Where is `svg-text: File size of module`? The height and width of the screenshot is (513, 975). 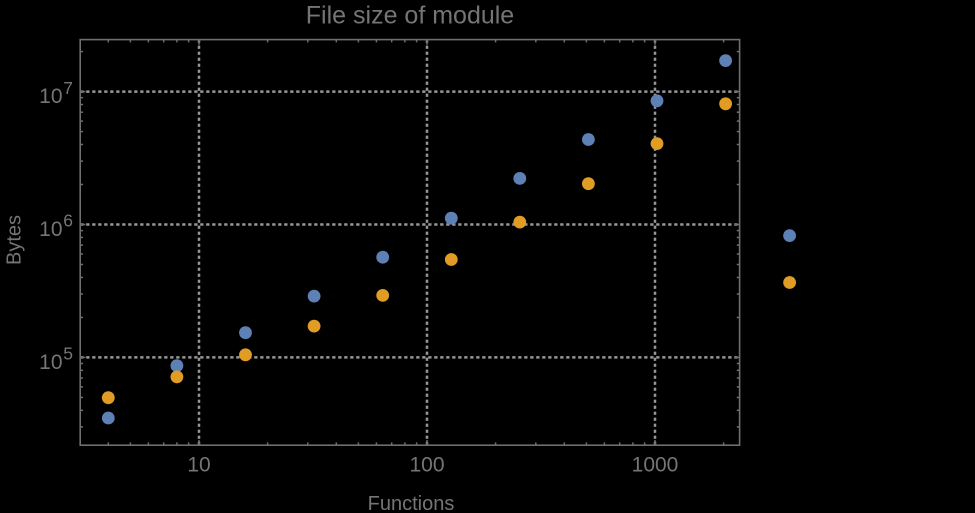 svg-text: File size of module is located at coordinates (410, 16).